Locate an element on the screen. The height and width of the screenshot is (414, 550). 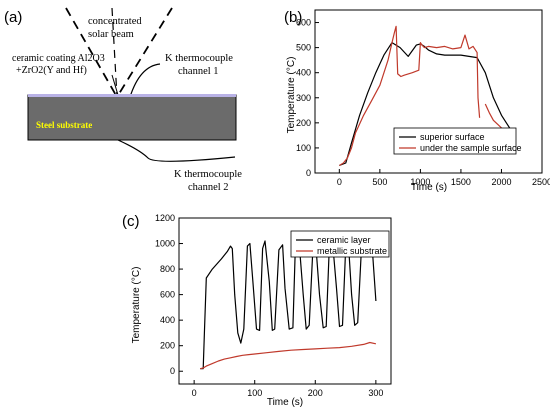
x-tick-label: 1500 is located at coordinates (461, 182).